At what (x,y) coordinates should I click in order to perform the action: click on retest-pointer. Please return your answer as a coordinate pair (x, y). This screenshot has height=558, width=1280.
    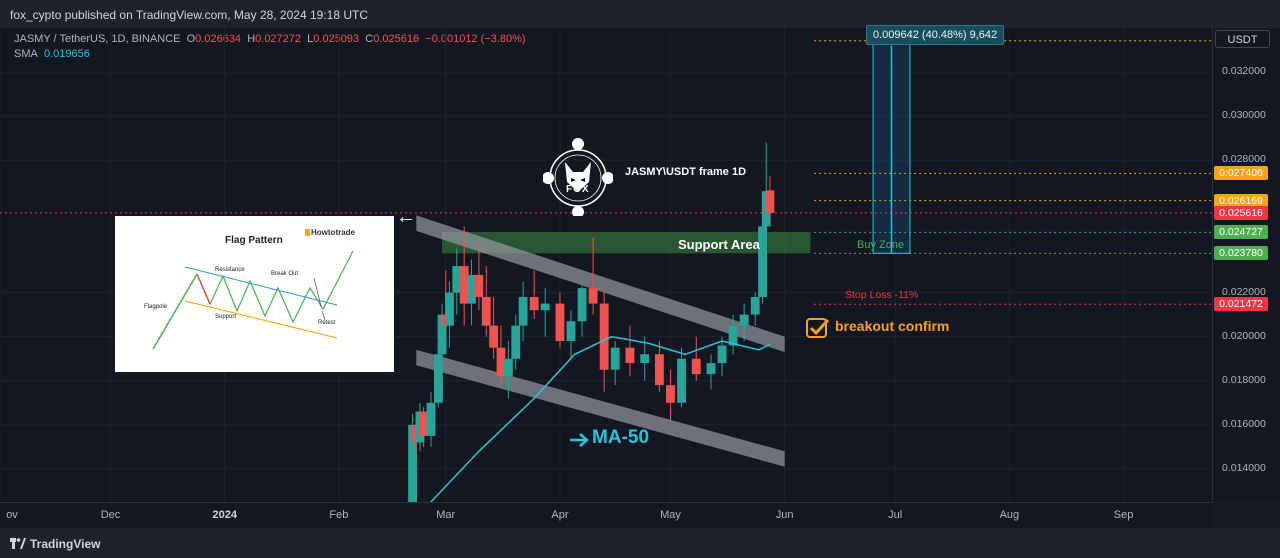
    Looking at the image, I should click on (323, 315).